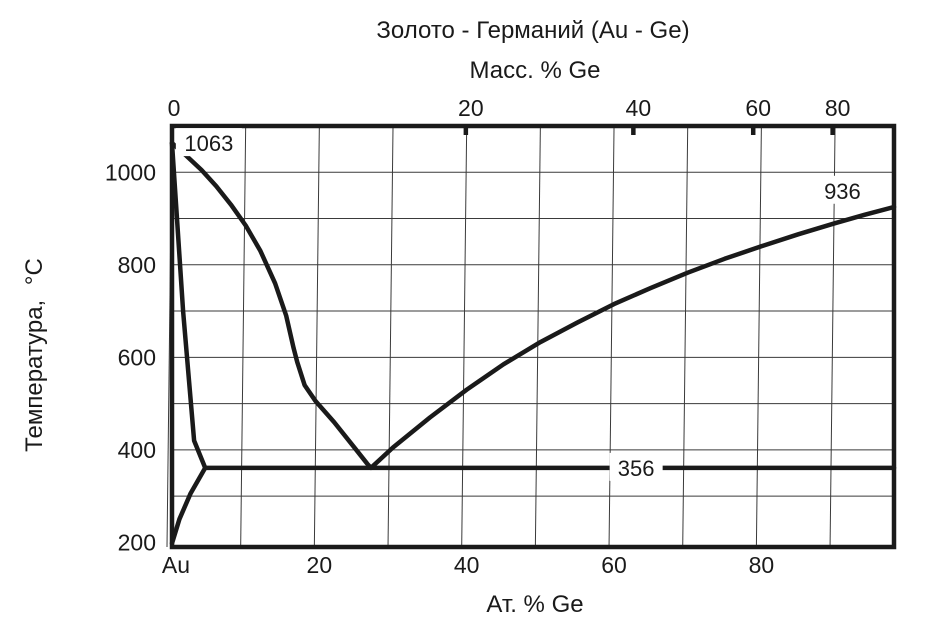 Image resolution: width=945 pixels, height=625 pixels. I want to click on y-axis-label: Температура, °C, so click(34, 355).